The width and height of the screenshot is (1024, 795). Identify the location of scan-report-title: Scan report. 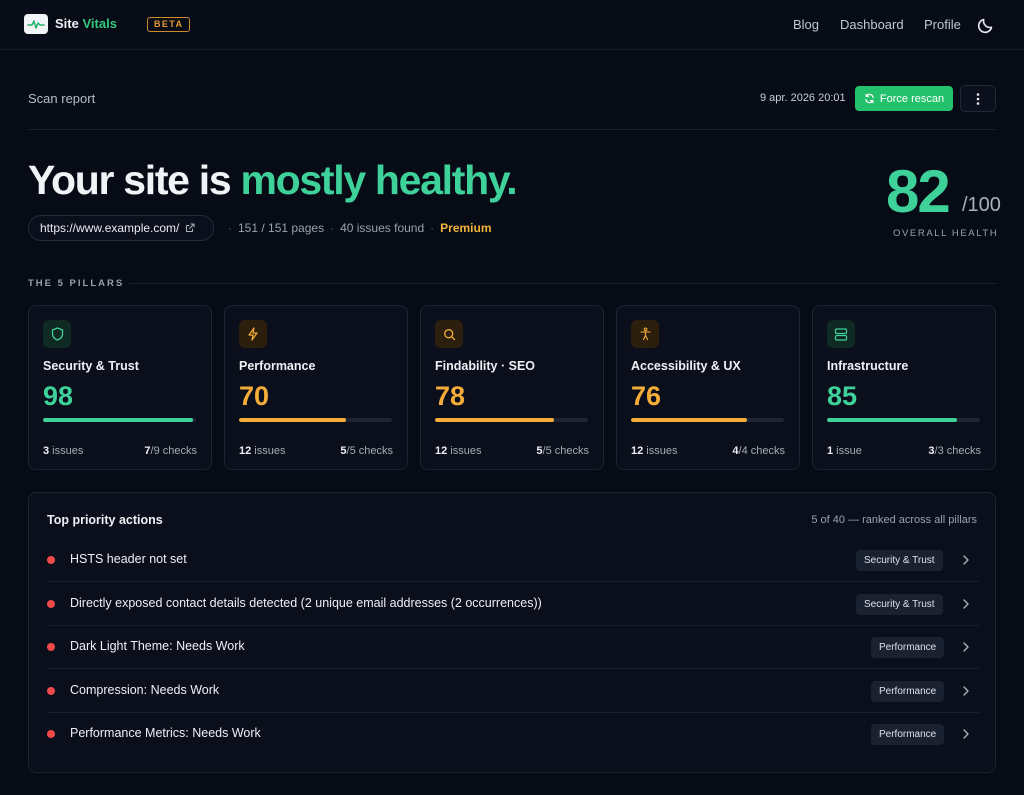
(62, 98).